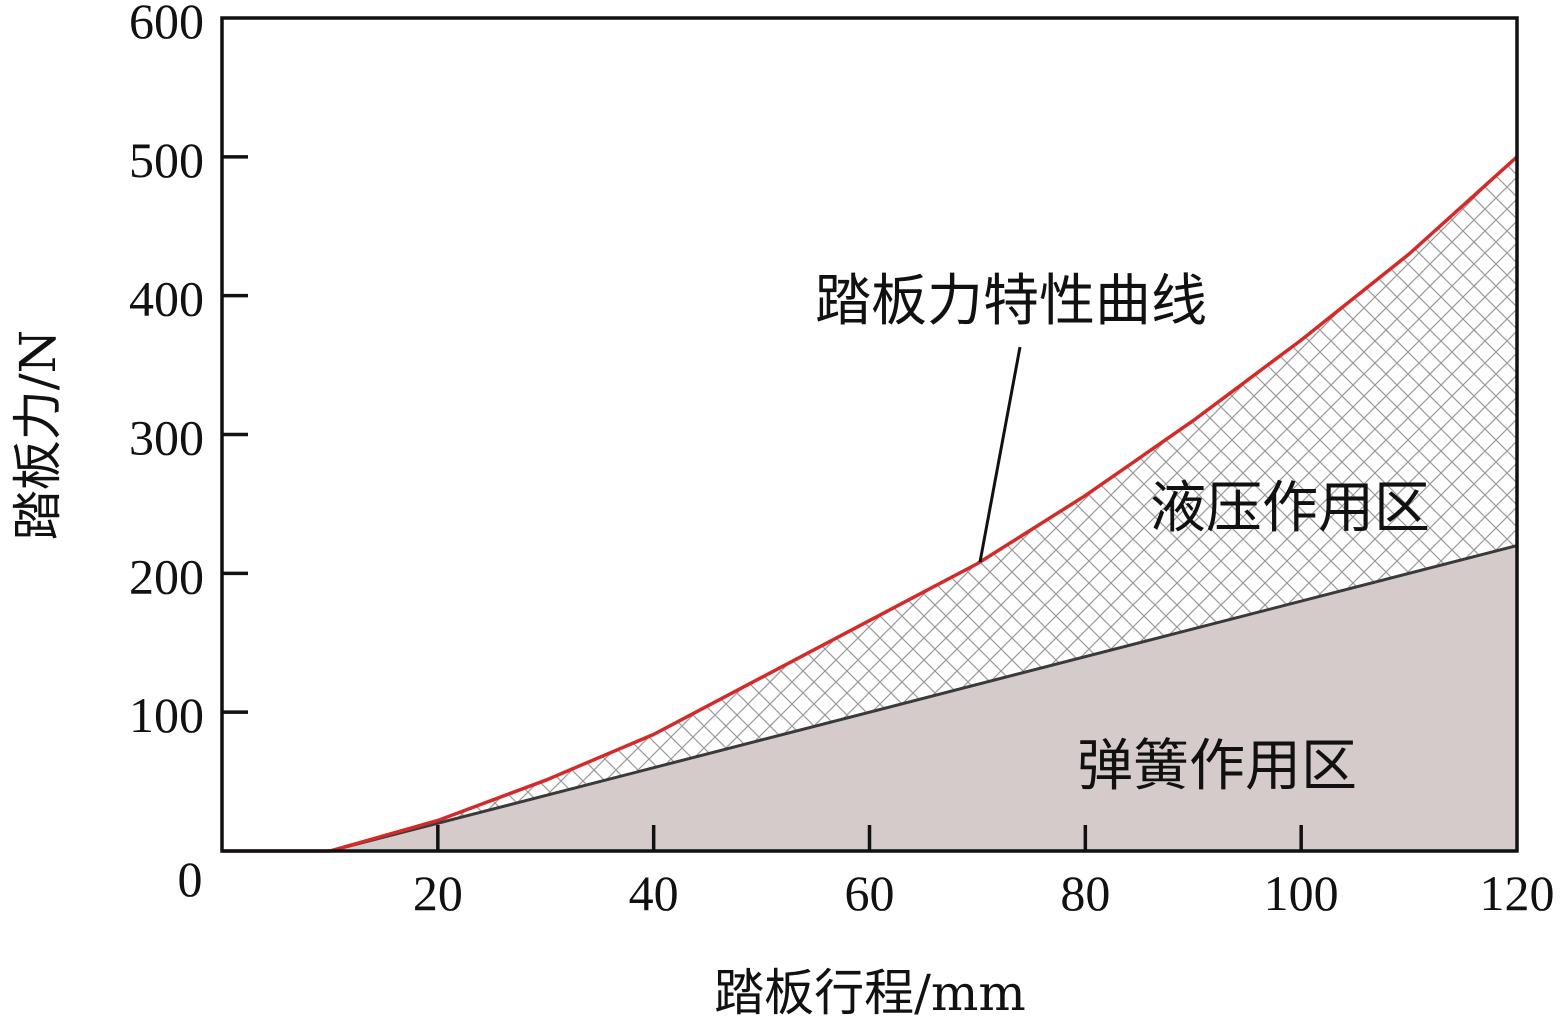 This screenshot has width=1563, height=1019. Describe the element at coordinates (166, 438) in the screenshot. I see `y-tick-label: 300` at that location.